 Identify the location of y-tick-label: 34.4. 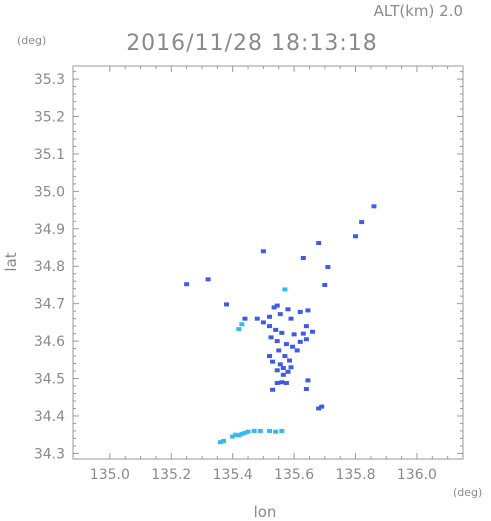
(49, 417).